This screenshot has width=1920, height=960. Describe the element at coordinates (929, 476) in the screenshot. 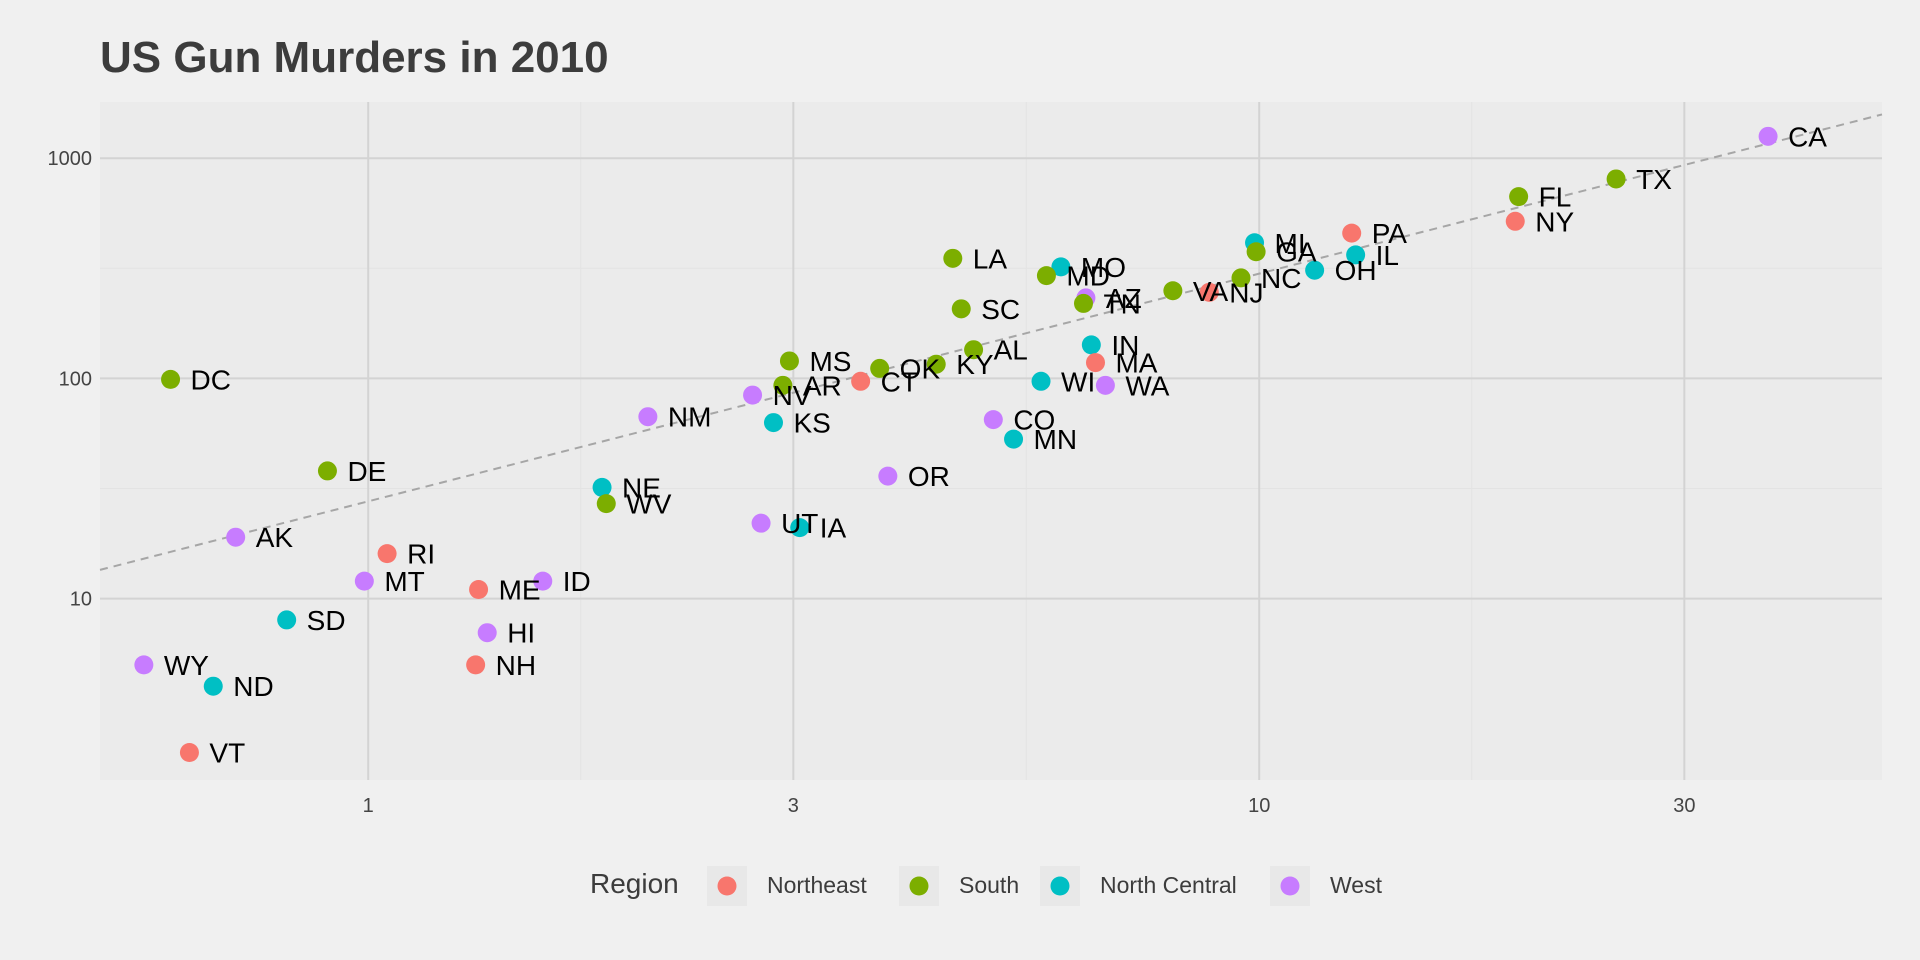

I see `point-label-or: OR` at that location.